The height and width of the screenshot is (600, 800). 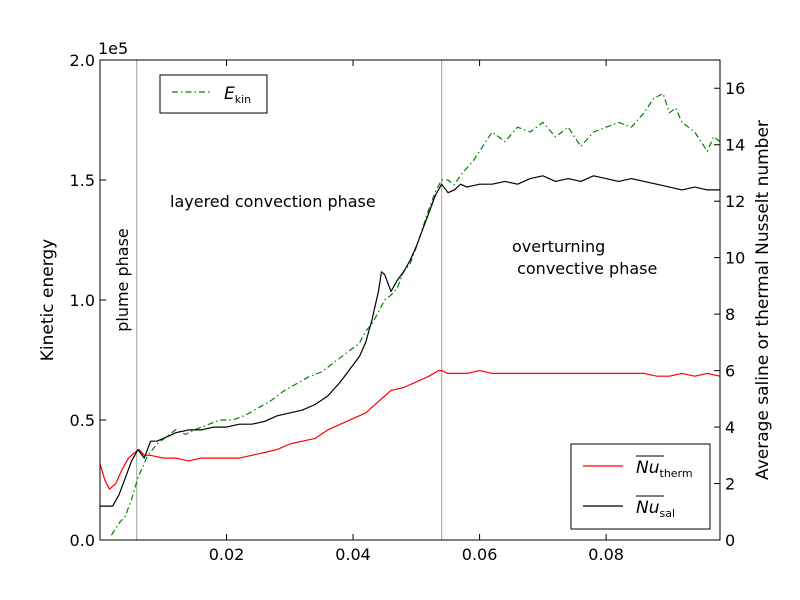 I want to click on legend-bottom-box, so click(x=640, y=486).